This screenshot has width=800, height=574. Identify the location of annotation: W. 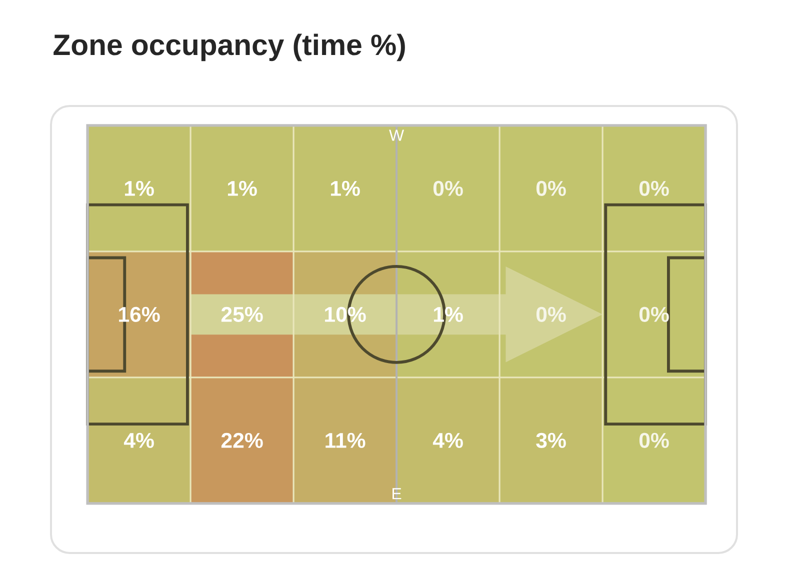
(396, 135).